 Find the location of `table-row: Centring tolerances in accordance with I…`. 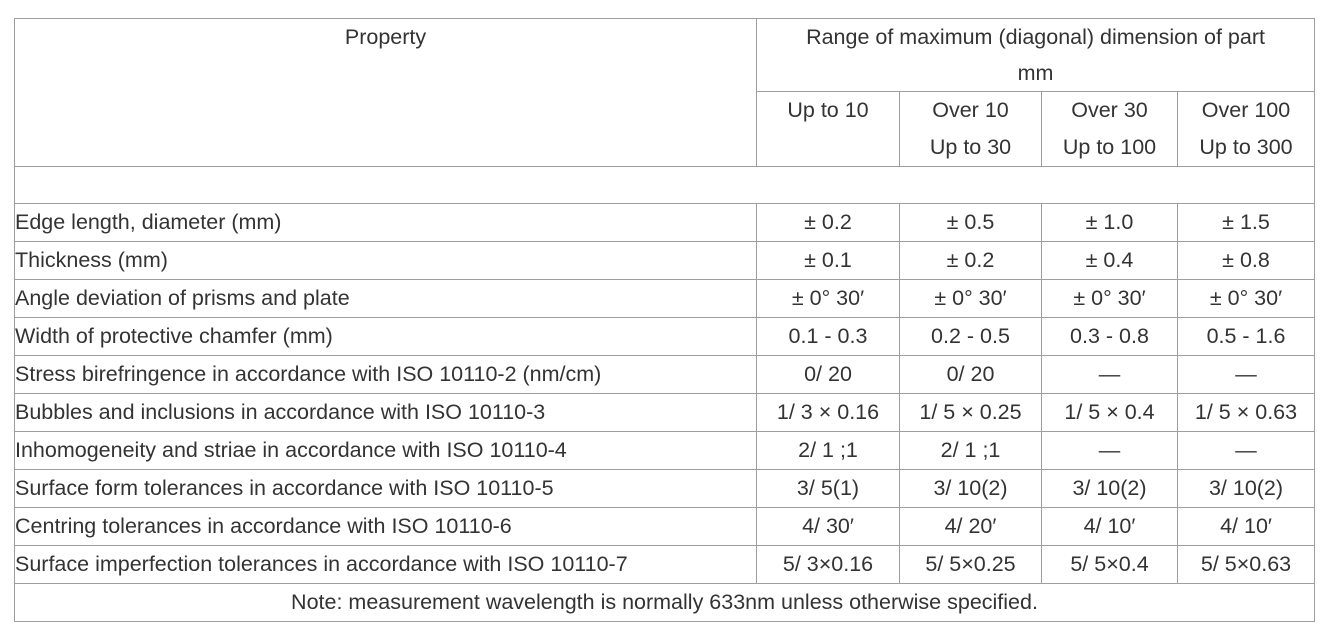

table-row: Centring tolerances in accordance with I… is located at coordinates (665, 526).